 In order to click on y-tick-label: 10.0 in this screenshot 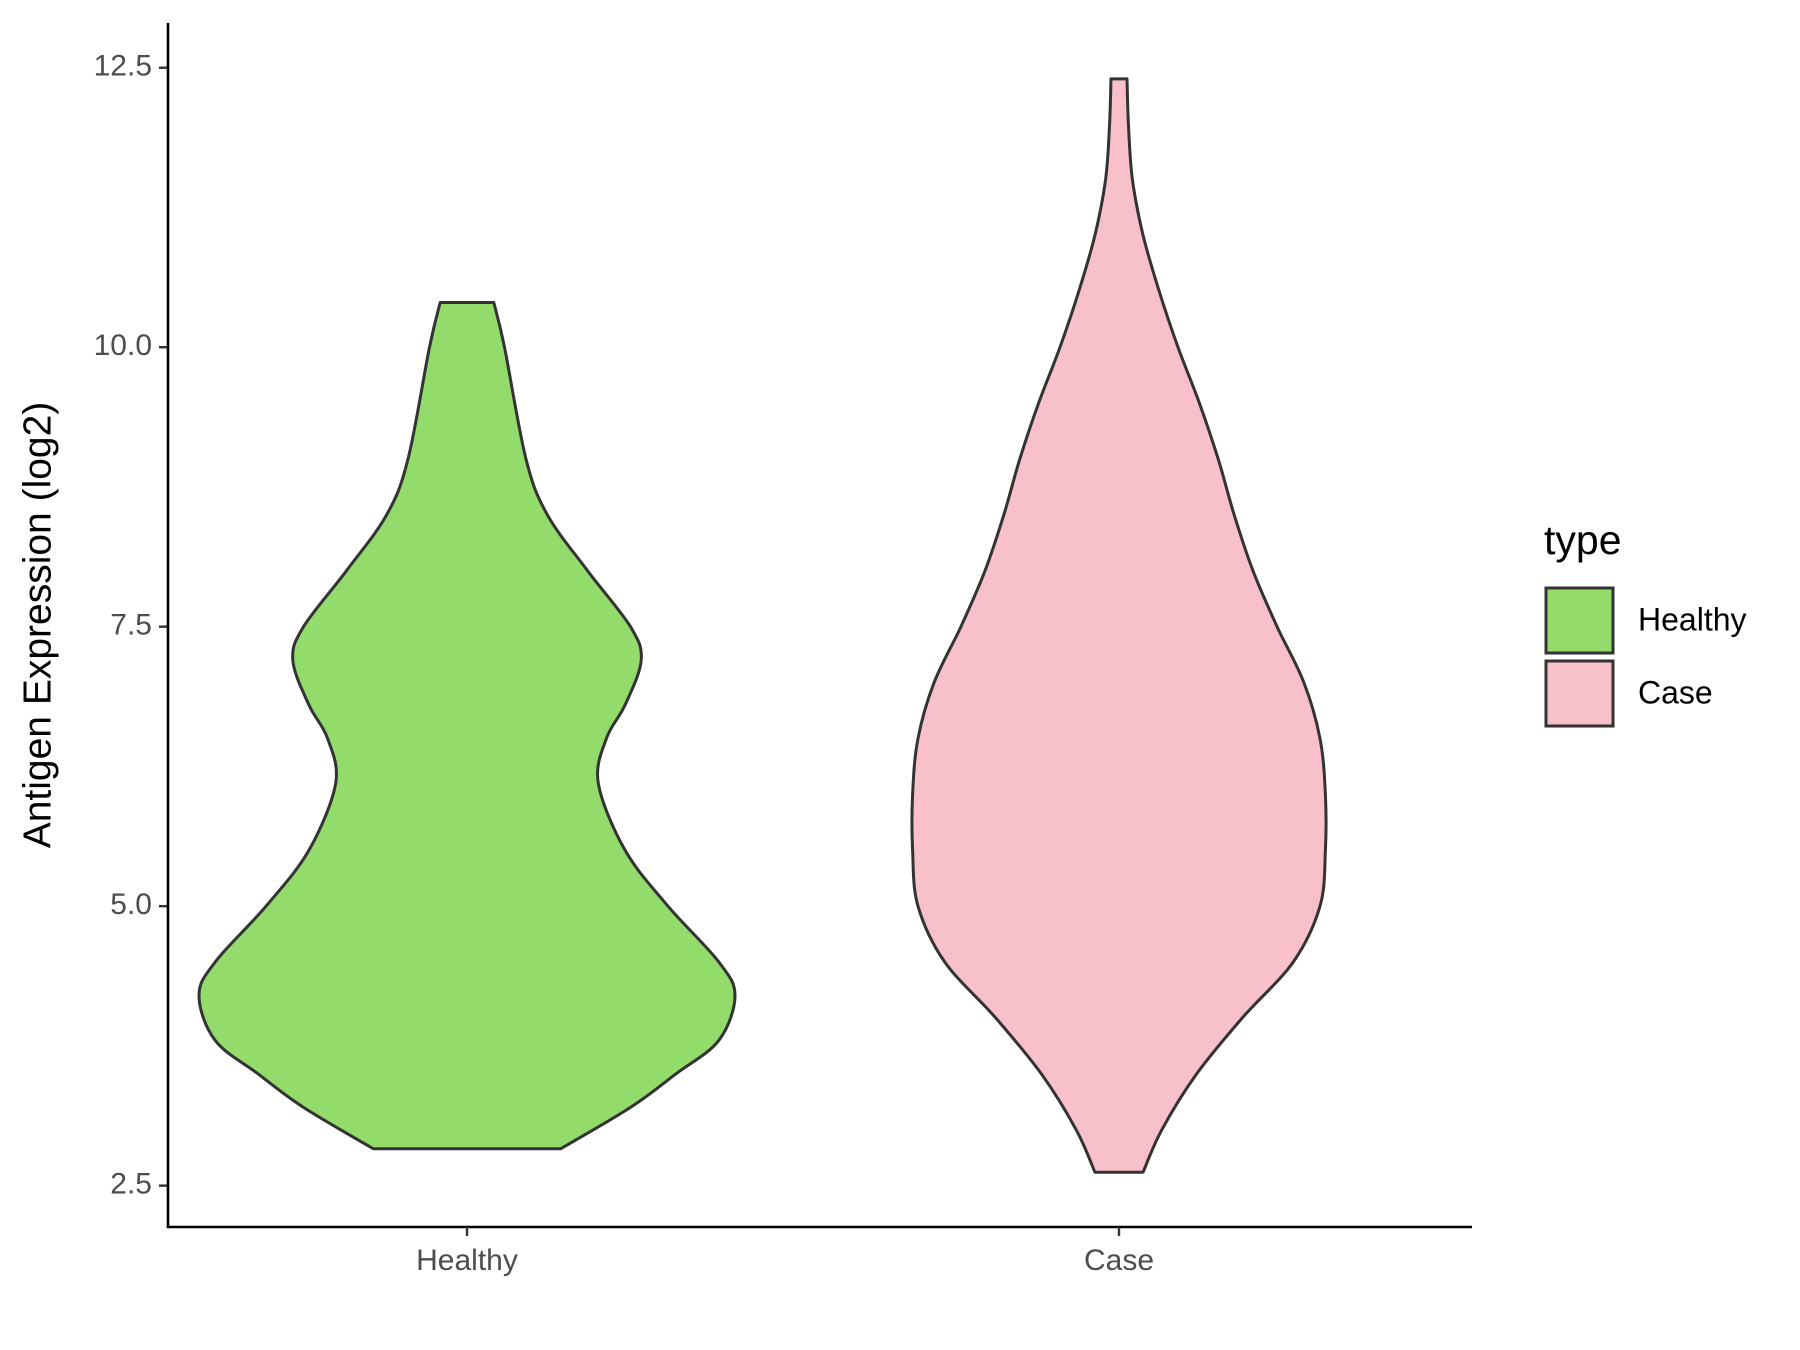, I will do `click(123, 345)`.